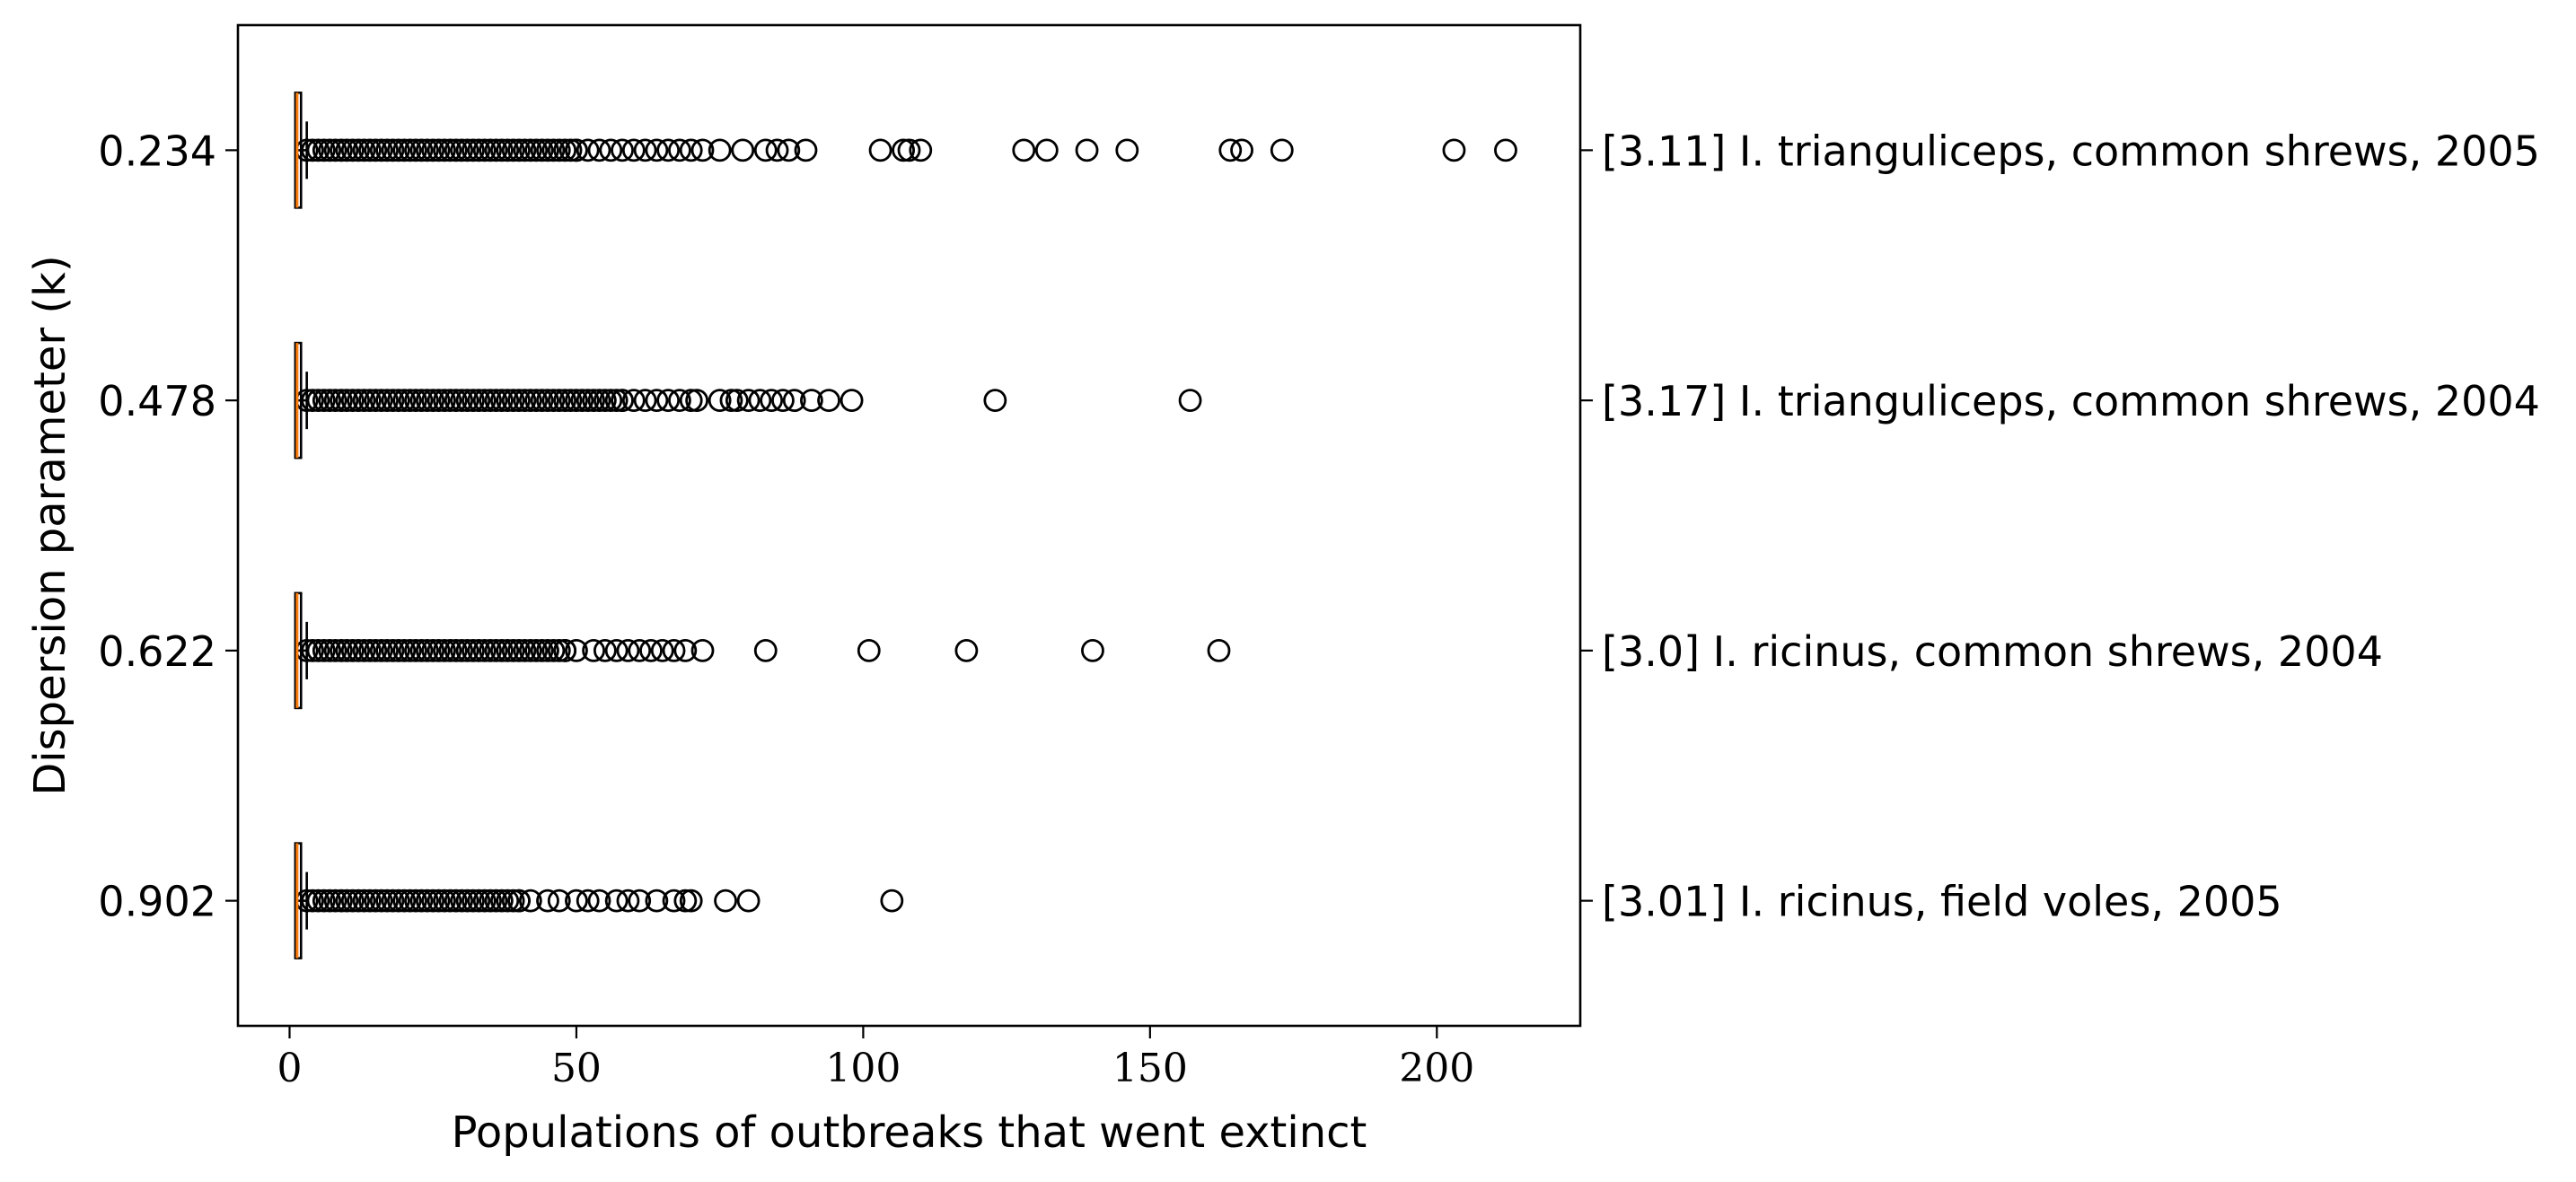 The image size is (2576, 1182). What do you see at coordinates (157, 401) in the screenshot?
I see `y-tick-label: 0.478` at bounding box center [157, 401].